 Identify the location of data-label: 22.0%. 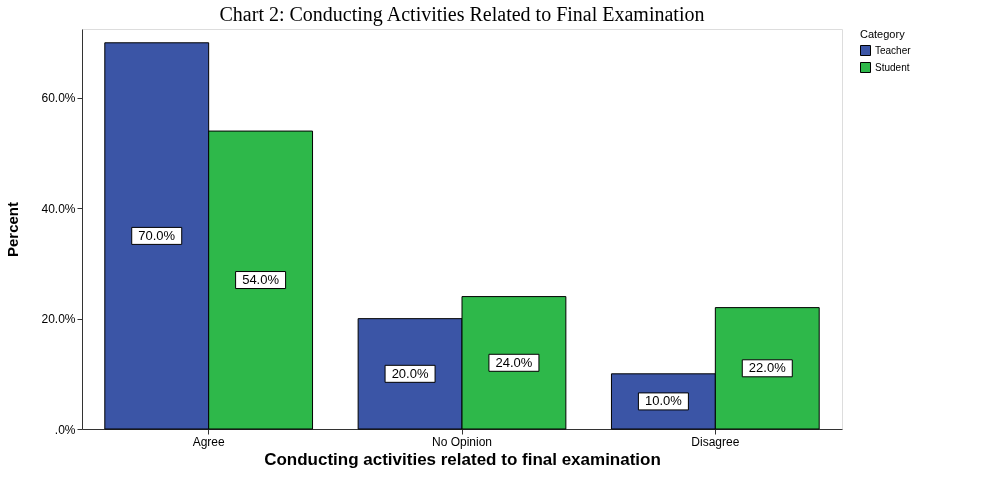
(767, 368).